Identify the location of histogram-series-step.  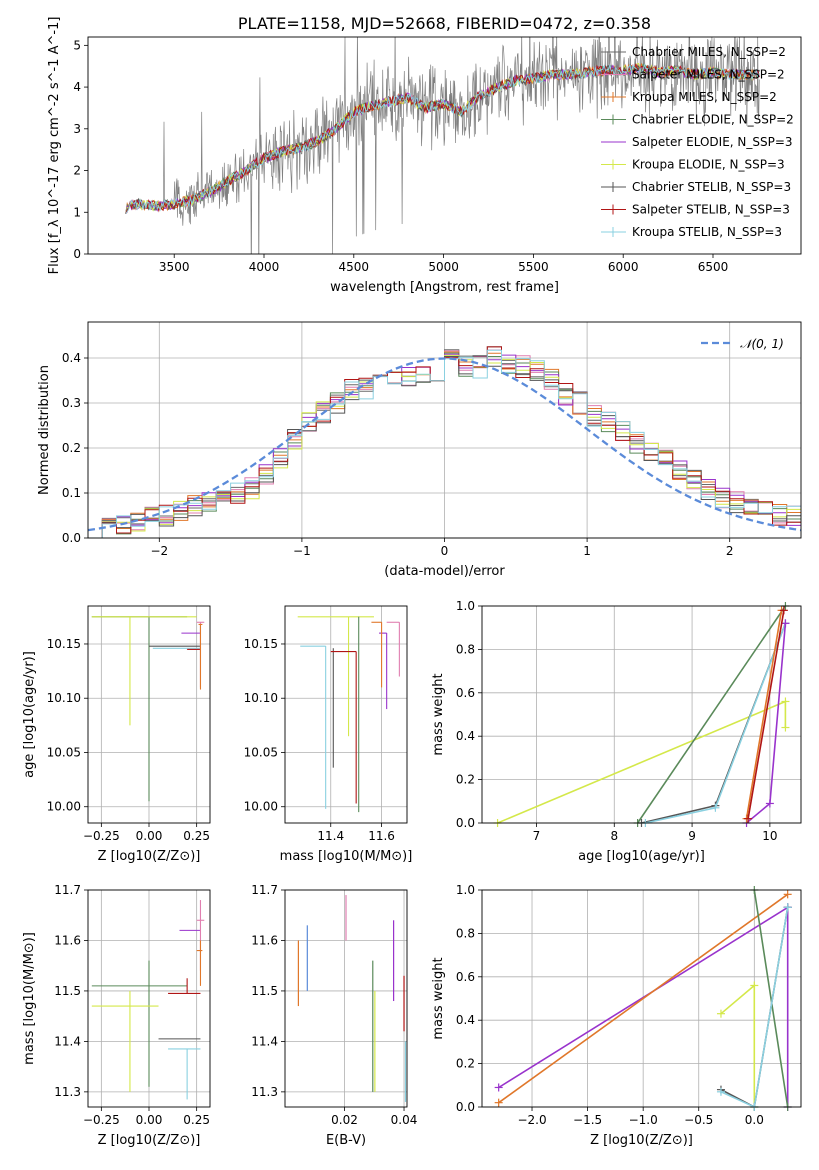
(444, 443).